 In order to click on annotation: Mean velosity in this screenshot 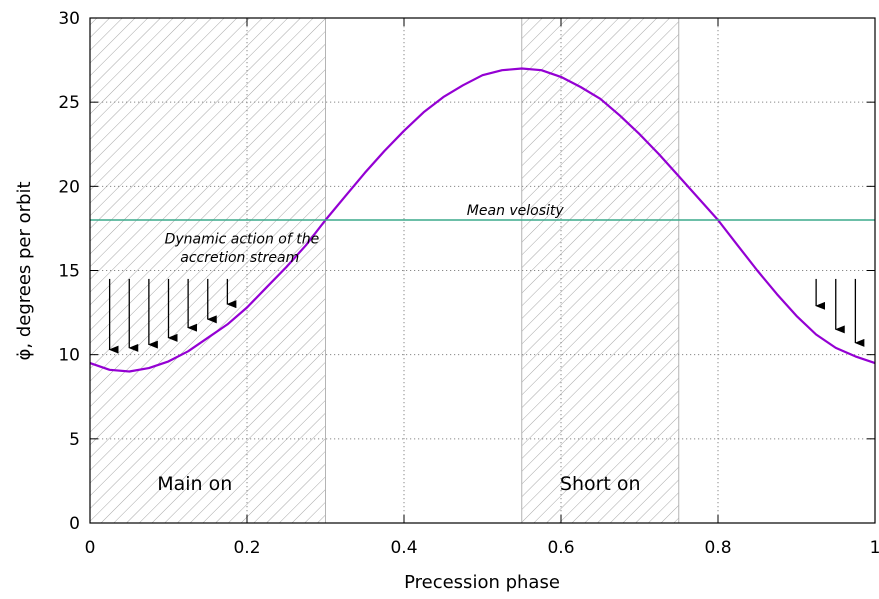, I will do `click(516, 211)`.